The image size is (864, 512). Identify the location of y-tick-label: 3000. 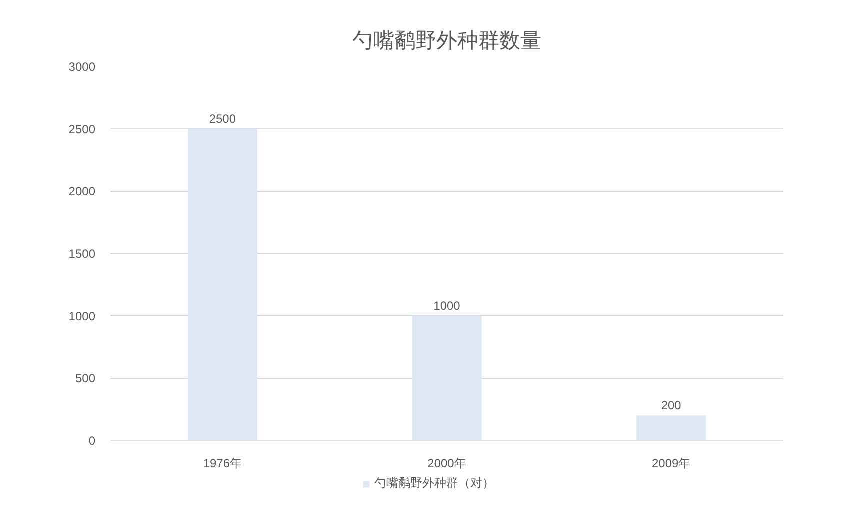
(82, 67).